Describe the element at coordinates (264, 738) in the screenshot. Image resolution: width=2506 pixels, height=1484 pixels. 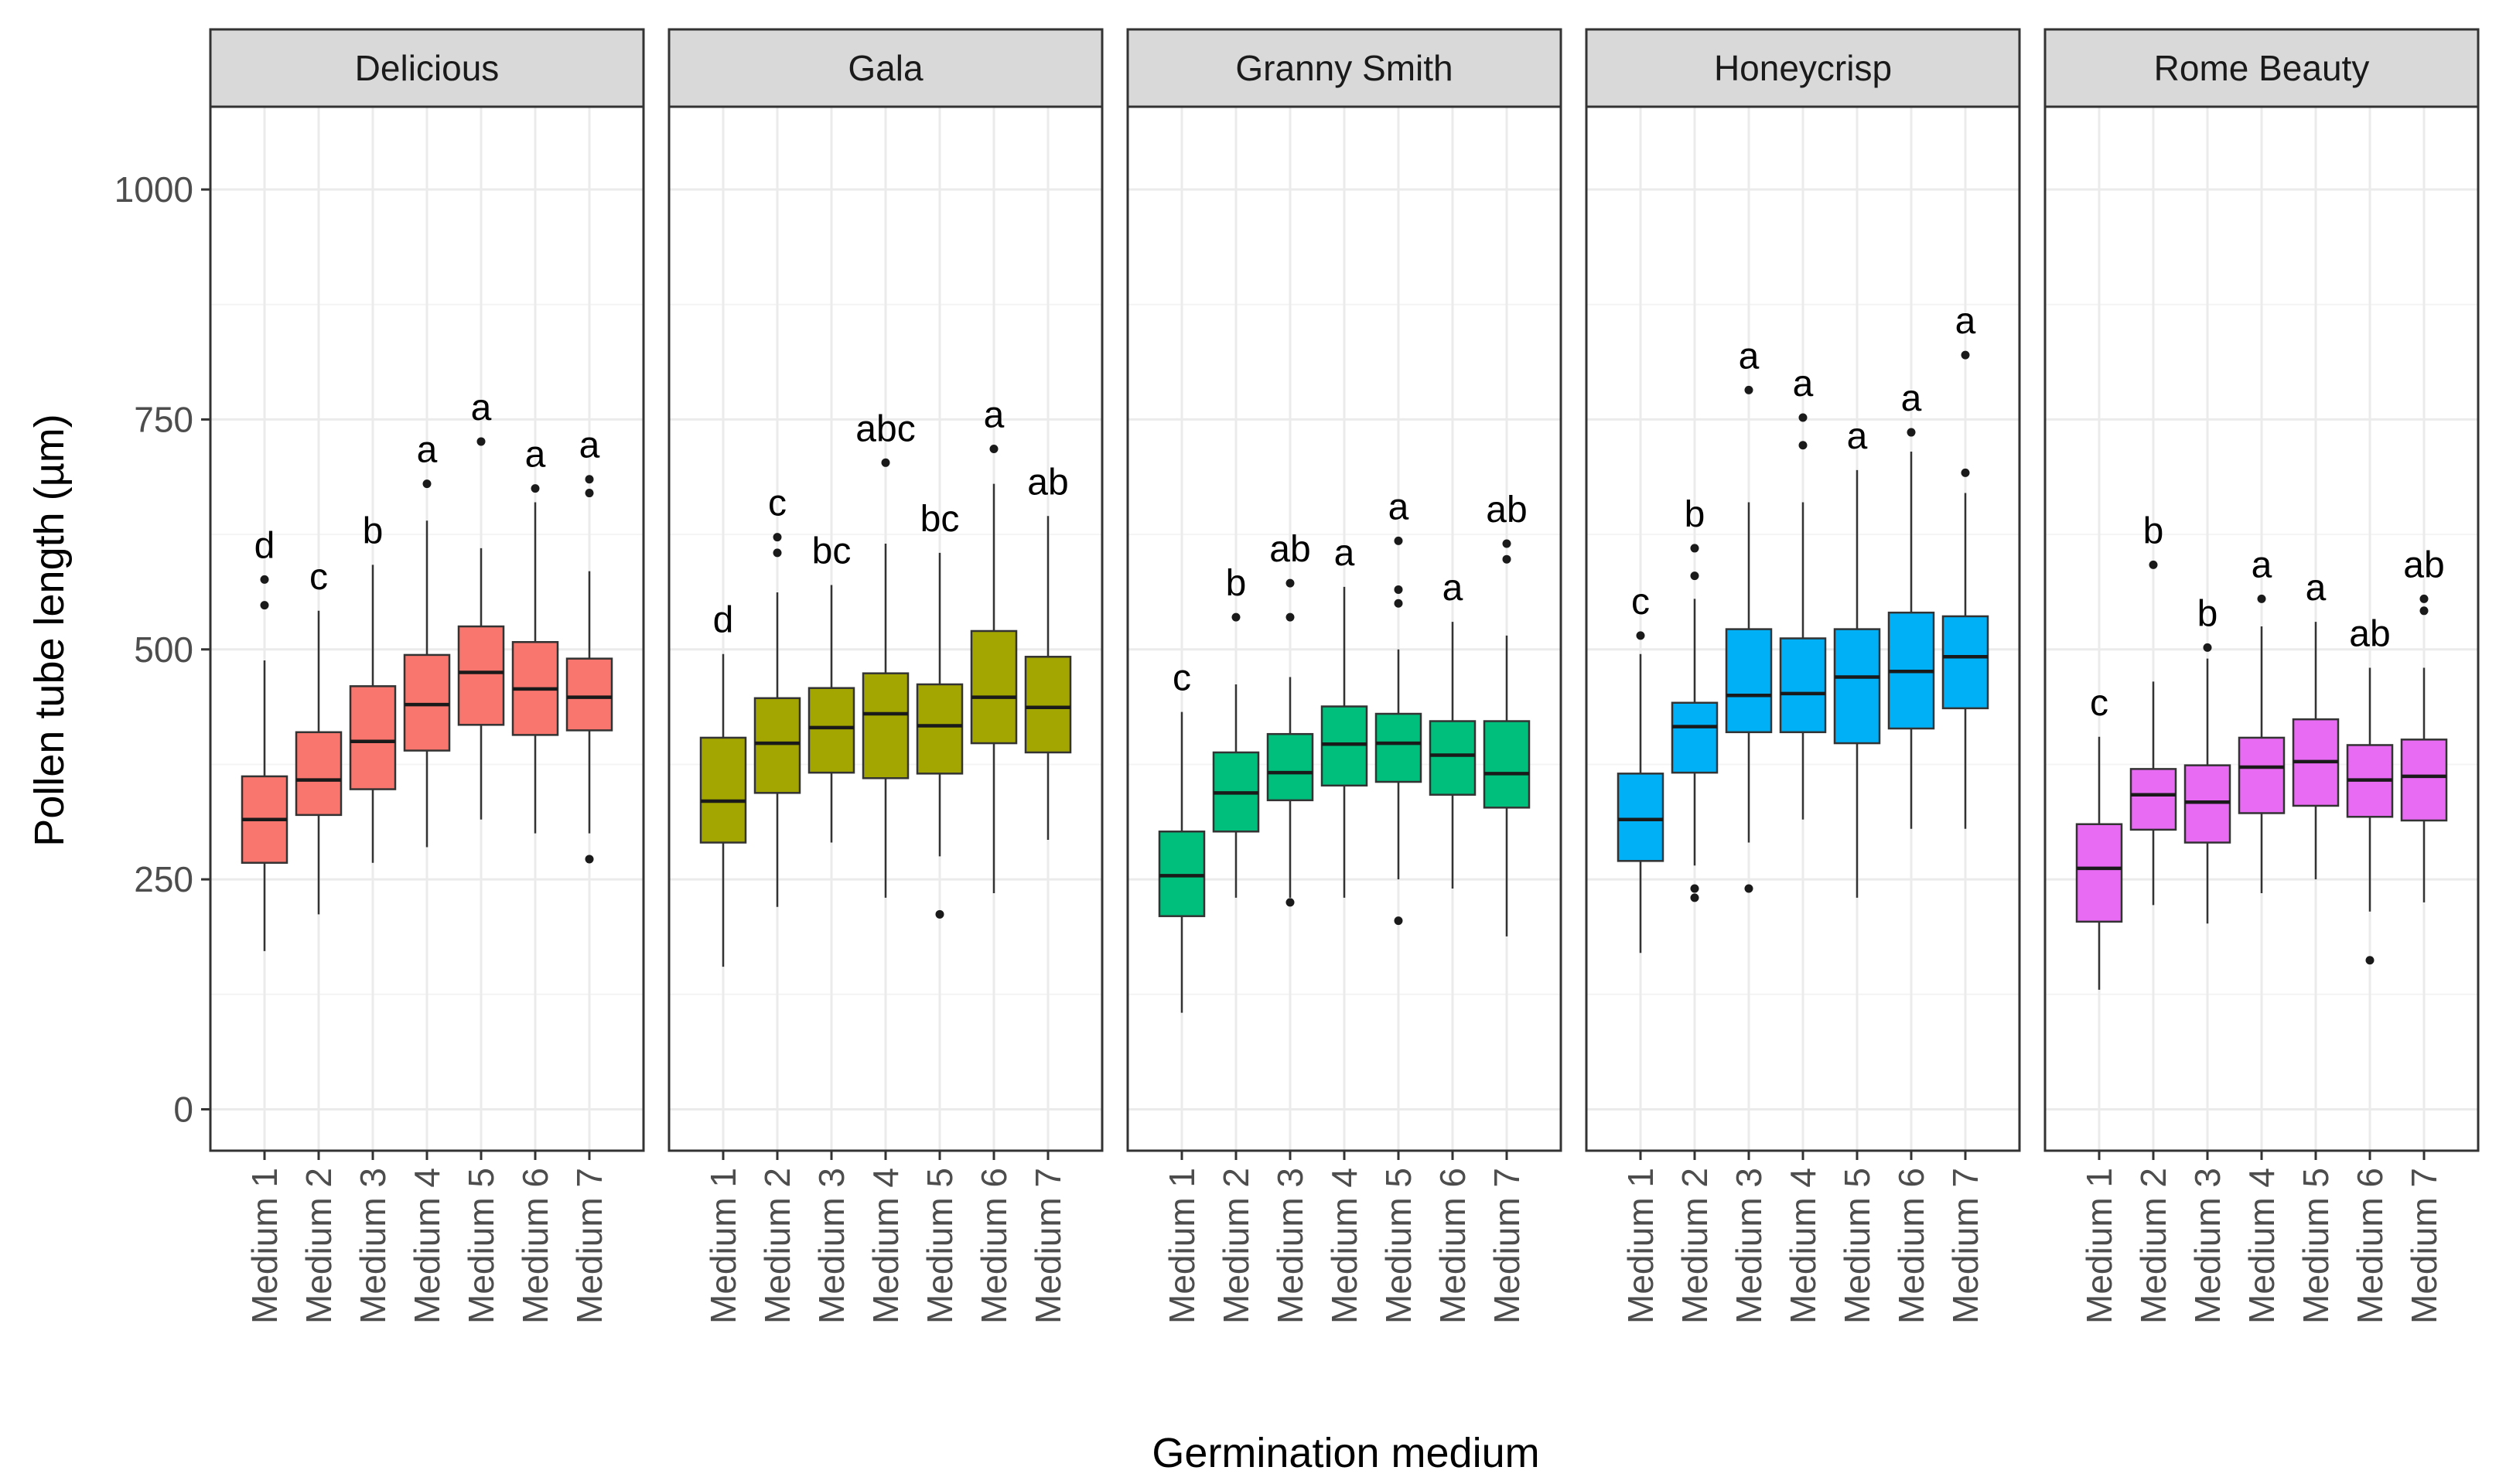
I see `box-group: d` at that location.